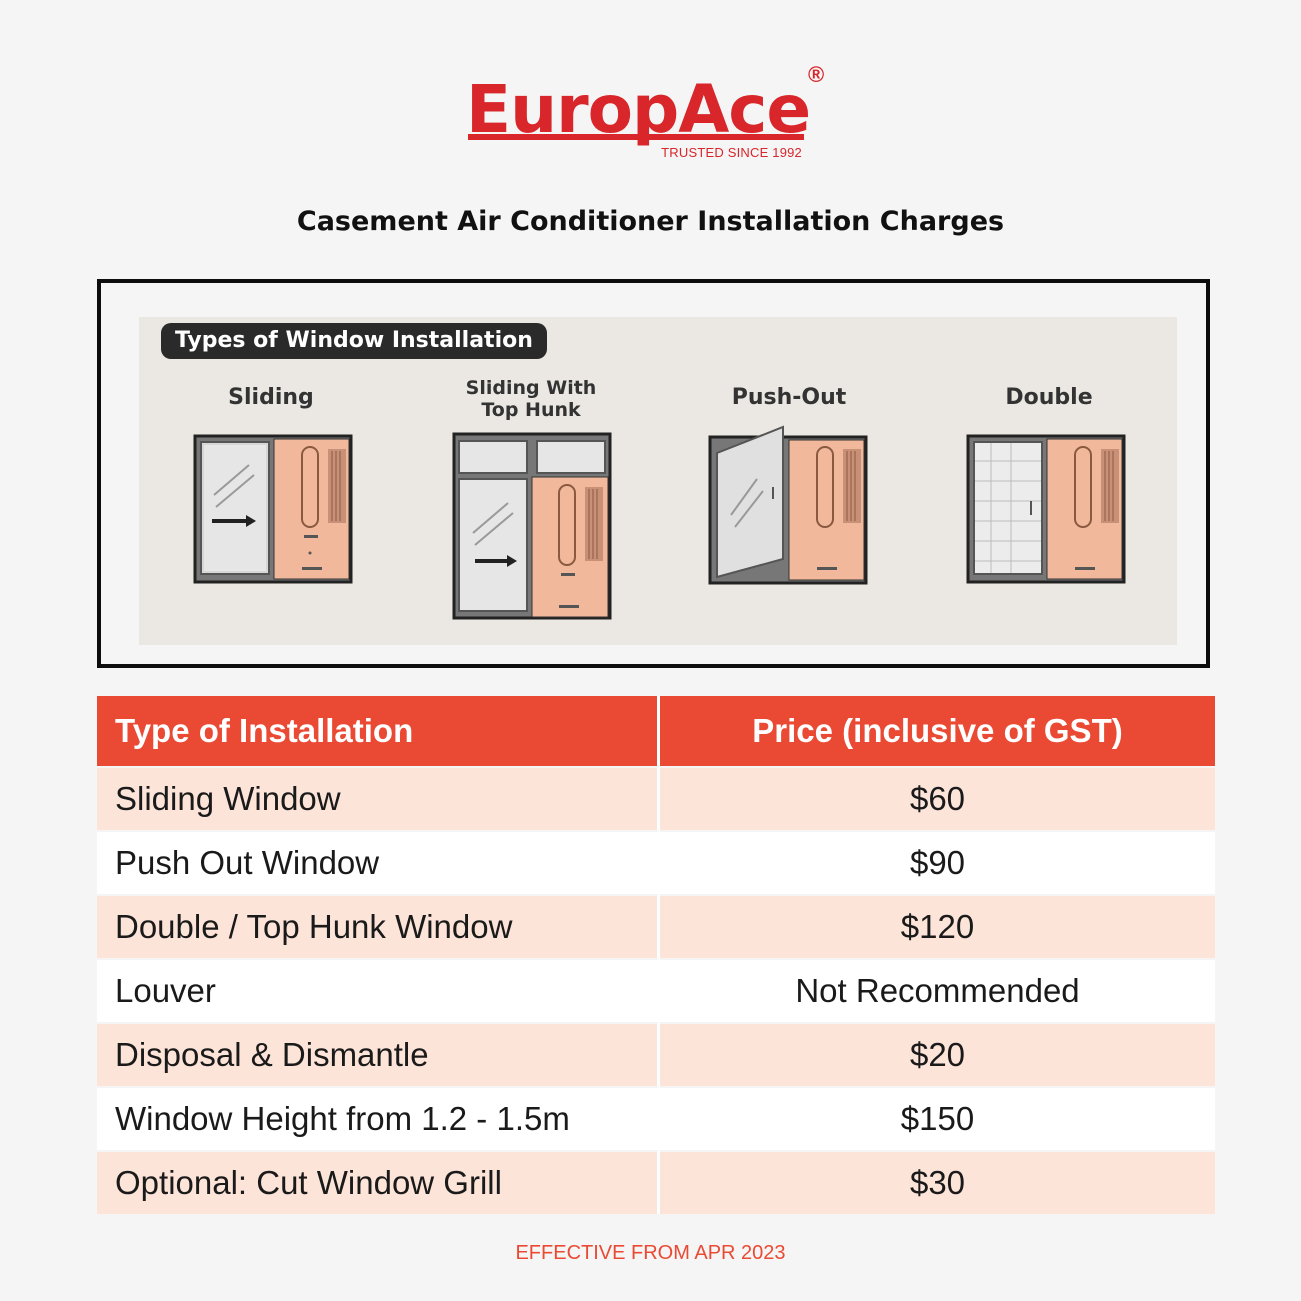 The width and height of the screenshot is (1301, 1301). I want to click on window-label-line1: Sliding With, so click(531, 388).